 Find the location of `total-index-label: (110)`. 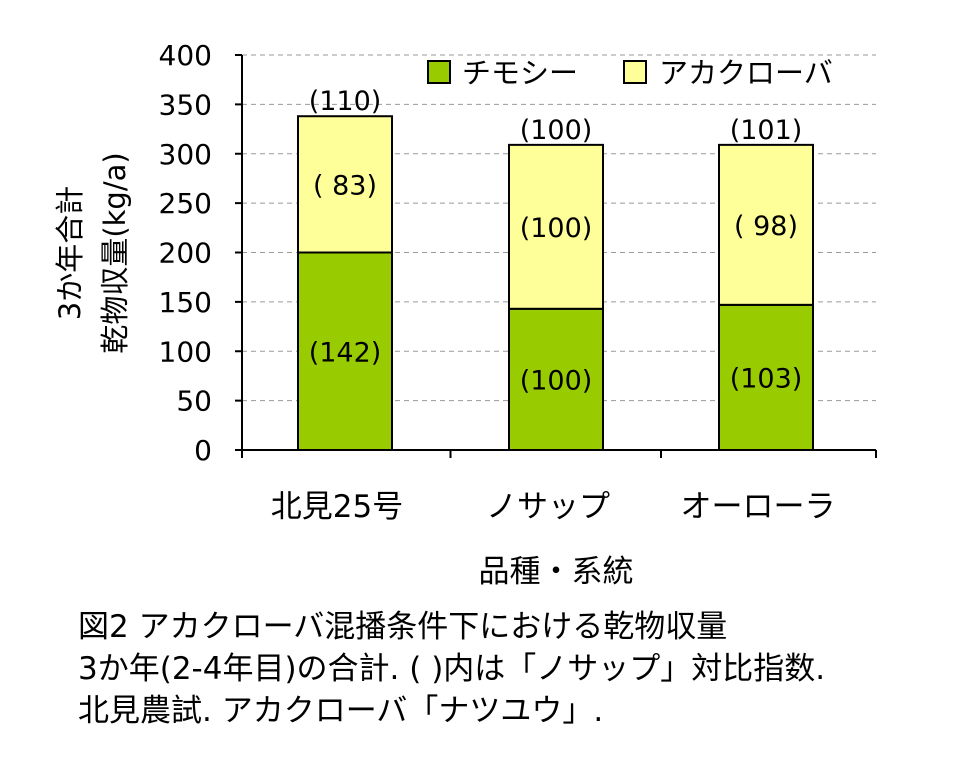

total-index-label: (110) is located at coordinates (345, 101).